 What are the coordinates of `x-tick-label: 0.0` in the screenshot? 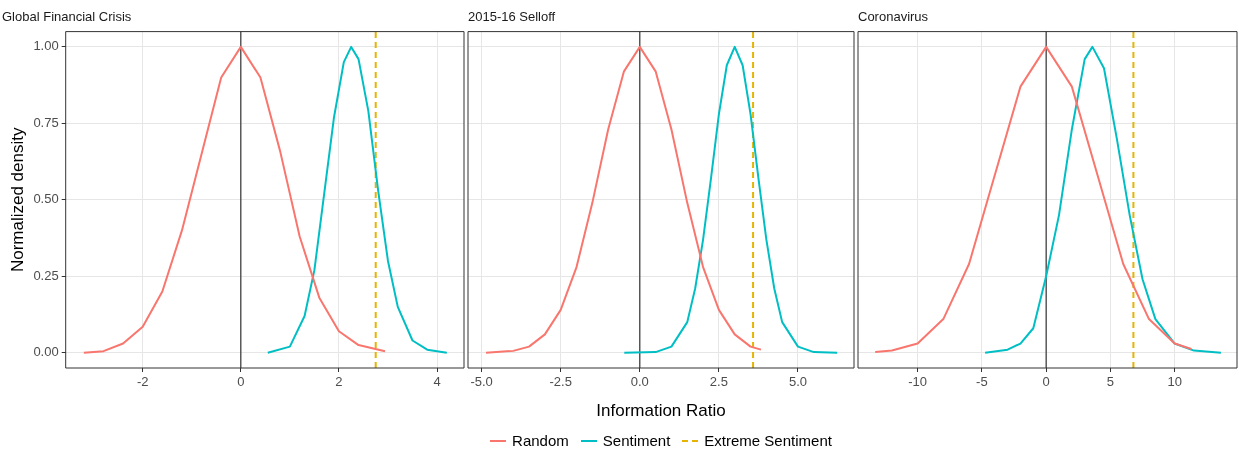 It's located at (639, 382).